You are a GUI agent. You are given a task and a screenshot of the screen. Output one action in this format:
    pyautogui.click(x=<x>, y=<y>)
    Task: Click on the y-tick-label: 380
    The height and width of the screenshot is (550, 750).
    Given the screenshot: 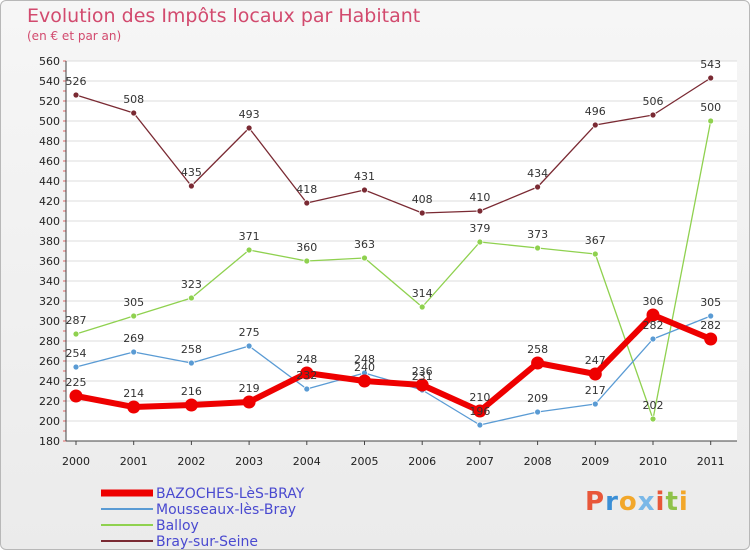 What is the action you would take?
    pyautogui.click(x=49, y=241)
    